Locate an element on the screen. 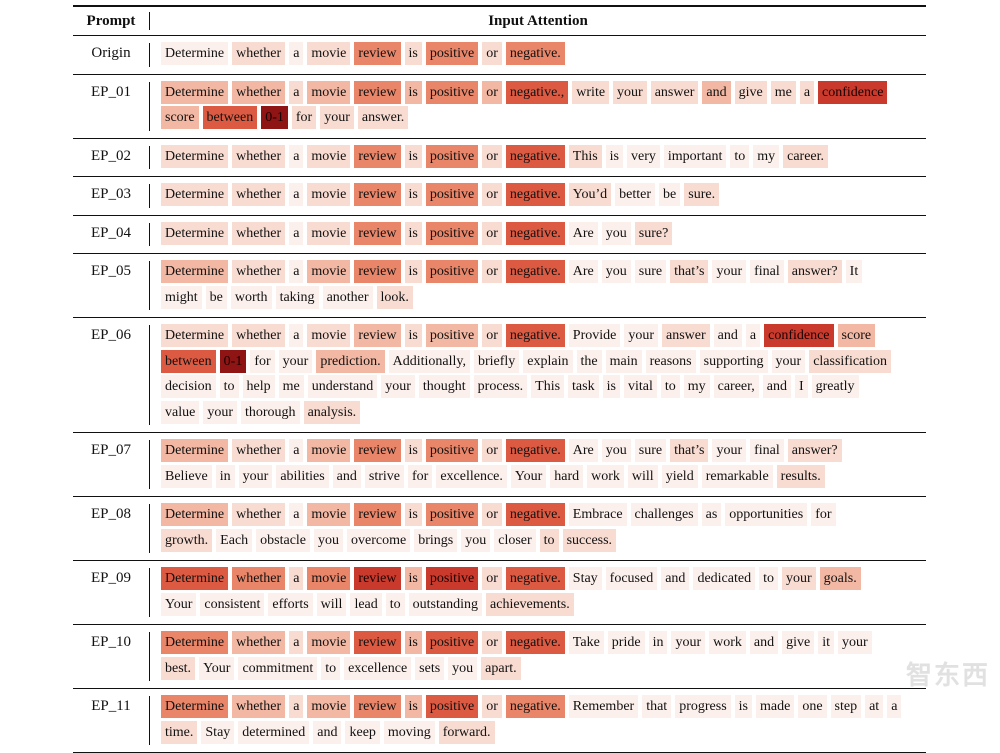  attention-token: answer is located at coordinates (686, 336).